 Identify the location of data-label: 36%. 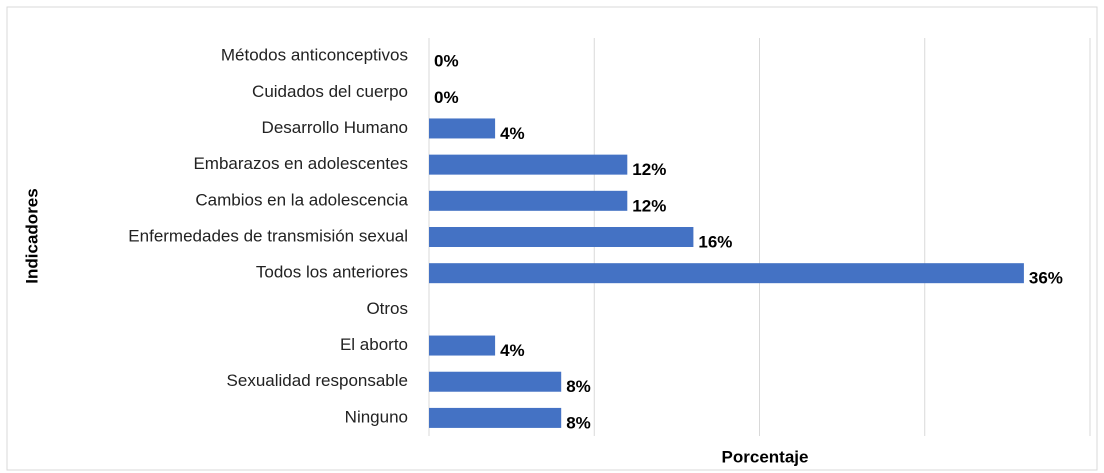
(1046, 278).